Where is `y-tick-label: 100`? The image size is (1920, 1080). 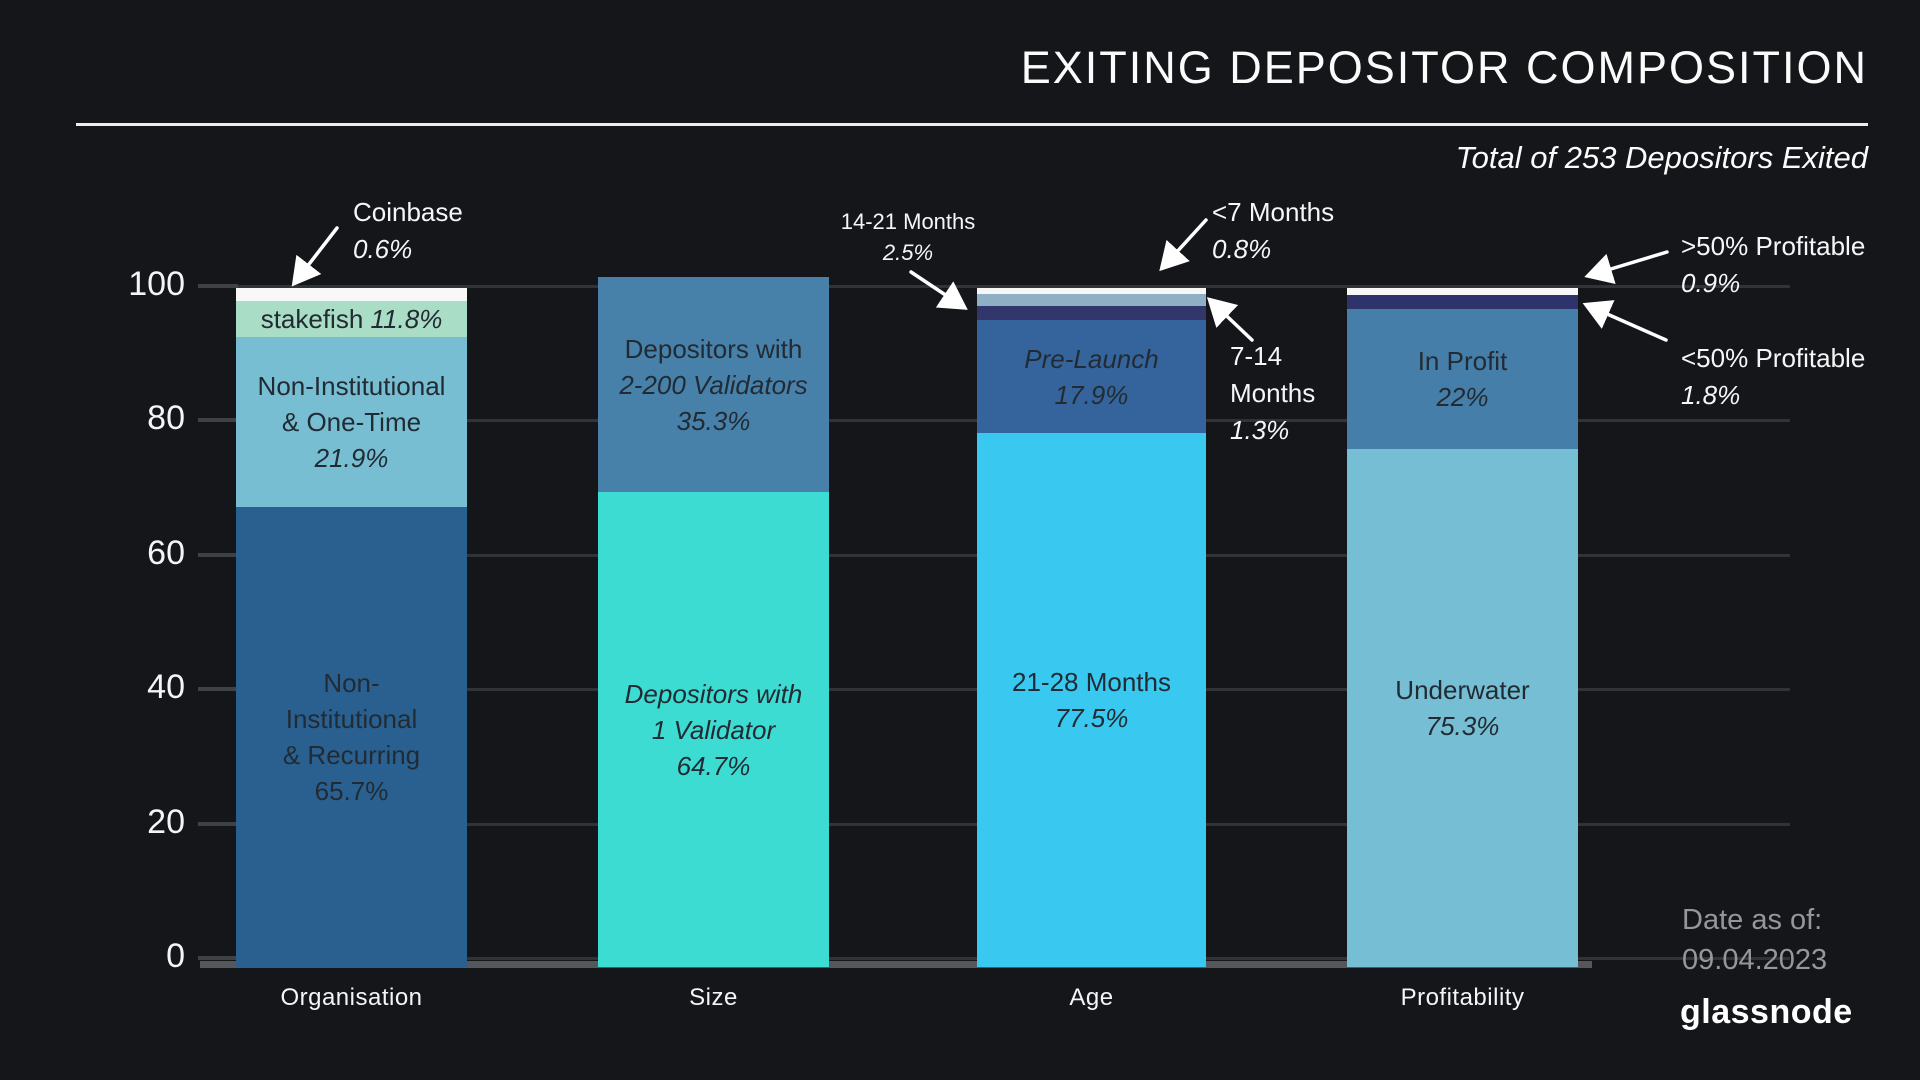
y-tick-label: 100 is located at coordinates (156, 284).